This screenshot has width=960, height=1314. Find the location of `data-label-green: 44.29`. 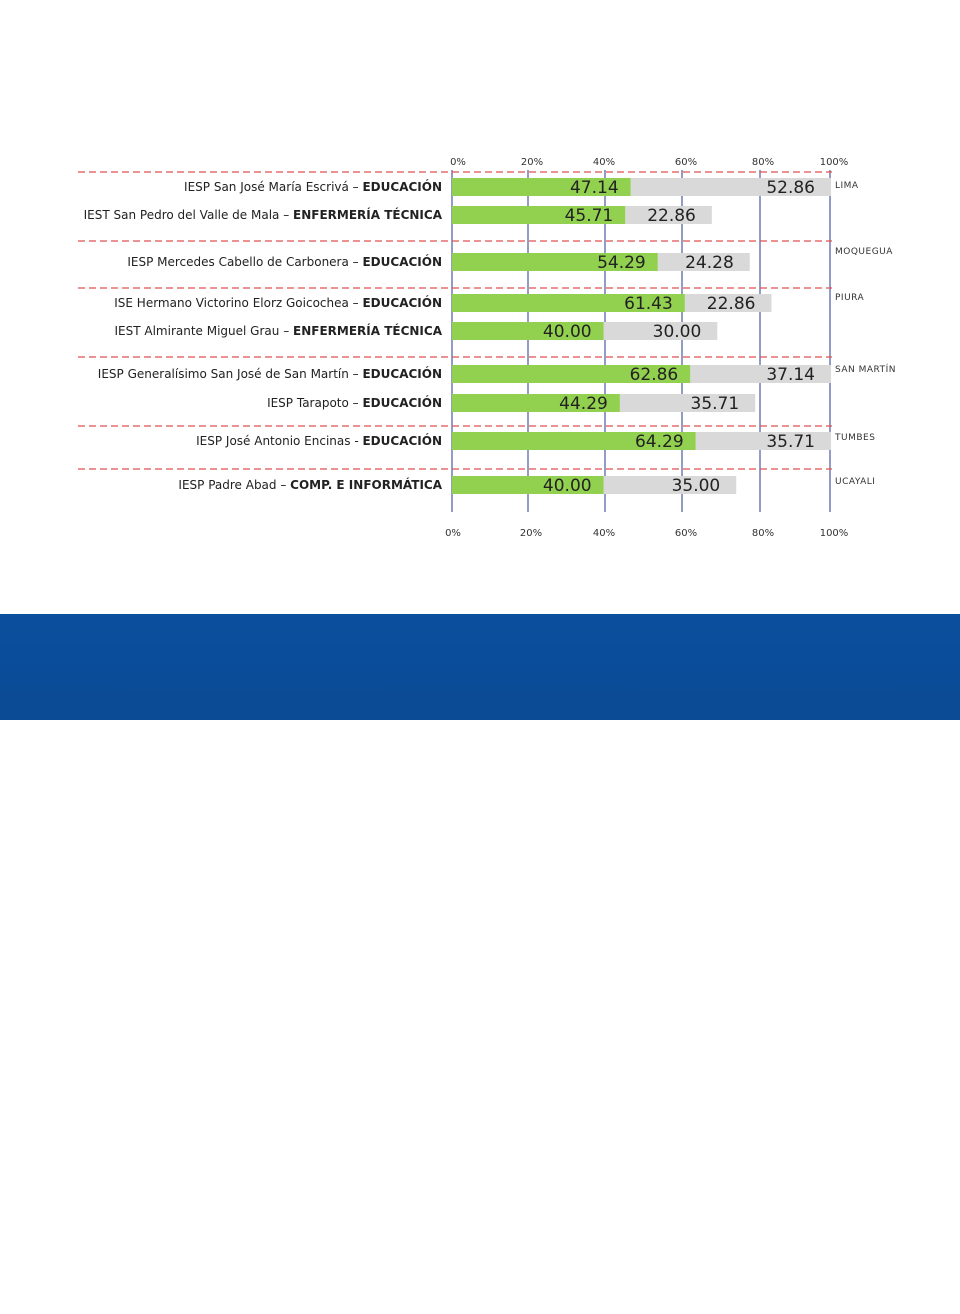

data-label-green: 44.29 is located at coordinates (583, 404).